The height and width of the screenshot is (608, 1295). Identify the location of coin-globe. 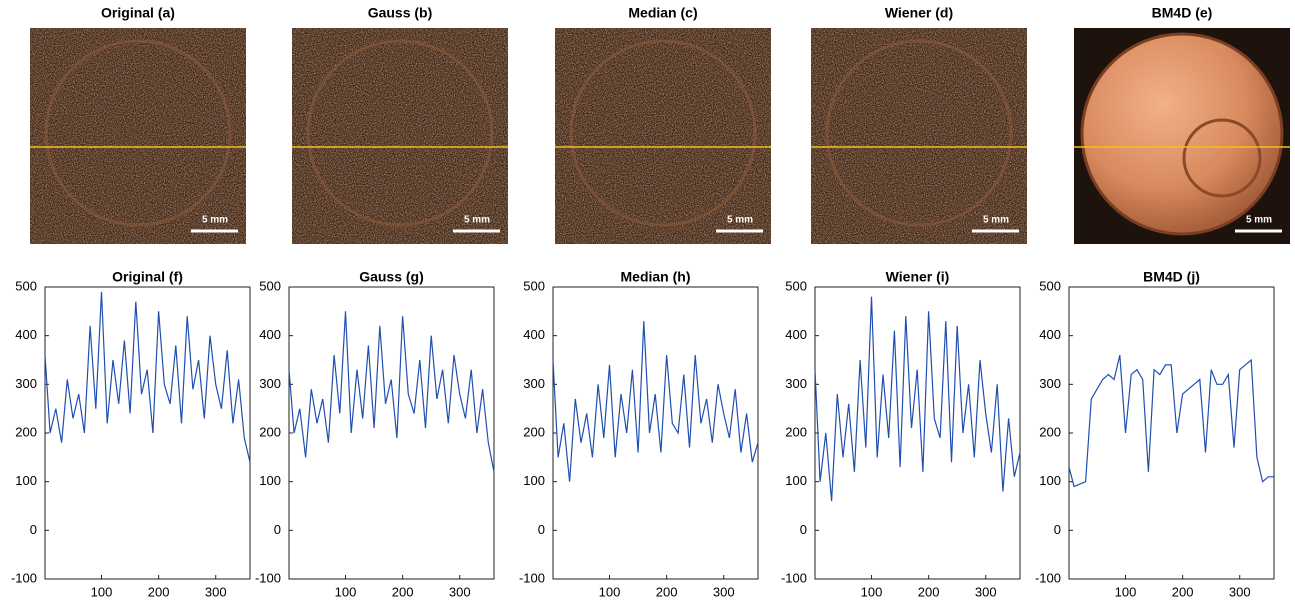
(1222, 158).